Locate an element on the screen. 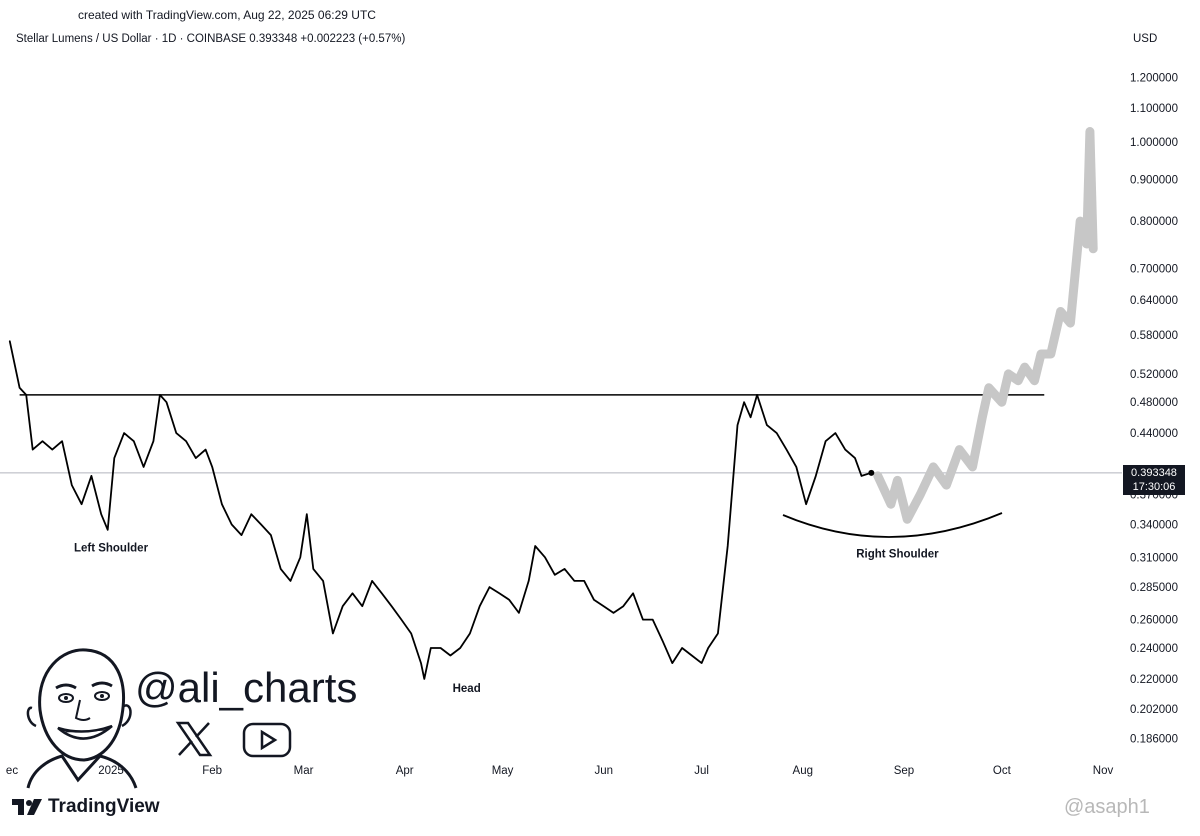  x-tick-label: May is located at coordinates (503, 771).